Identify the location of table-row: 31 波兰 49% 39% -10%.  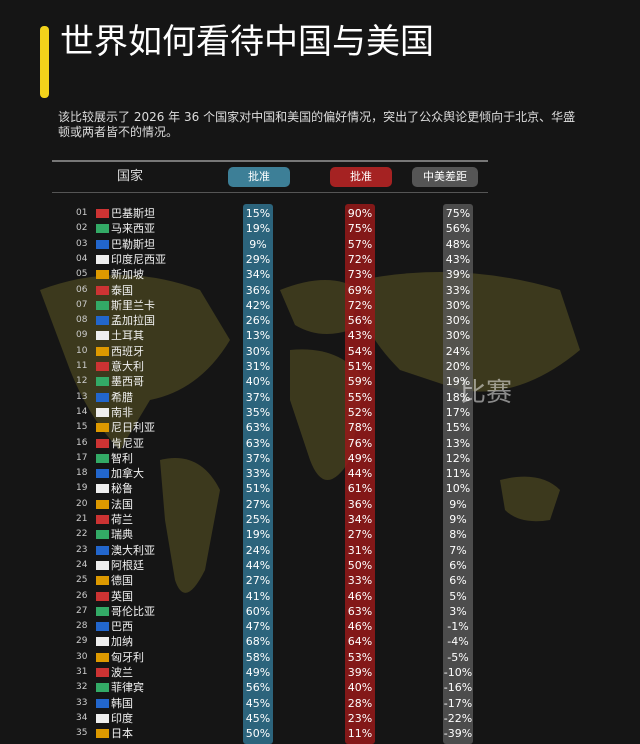
(320, 672).